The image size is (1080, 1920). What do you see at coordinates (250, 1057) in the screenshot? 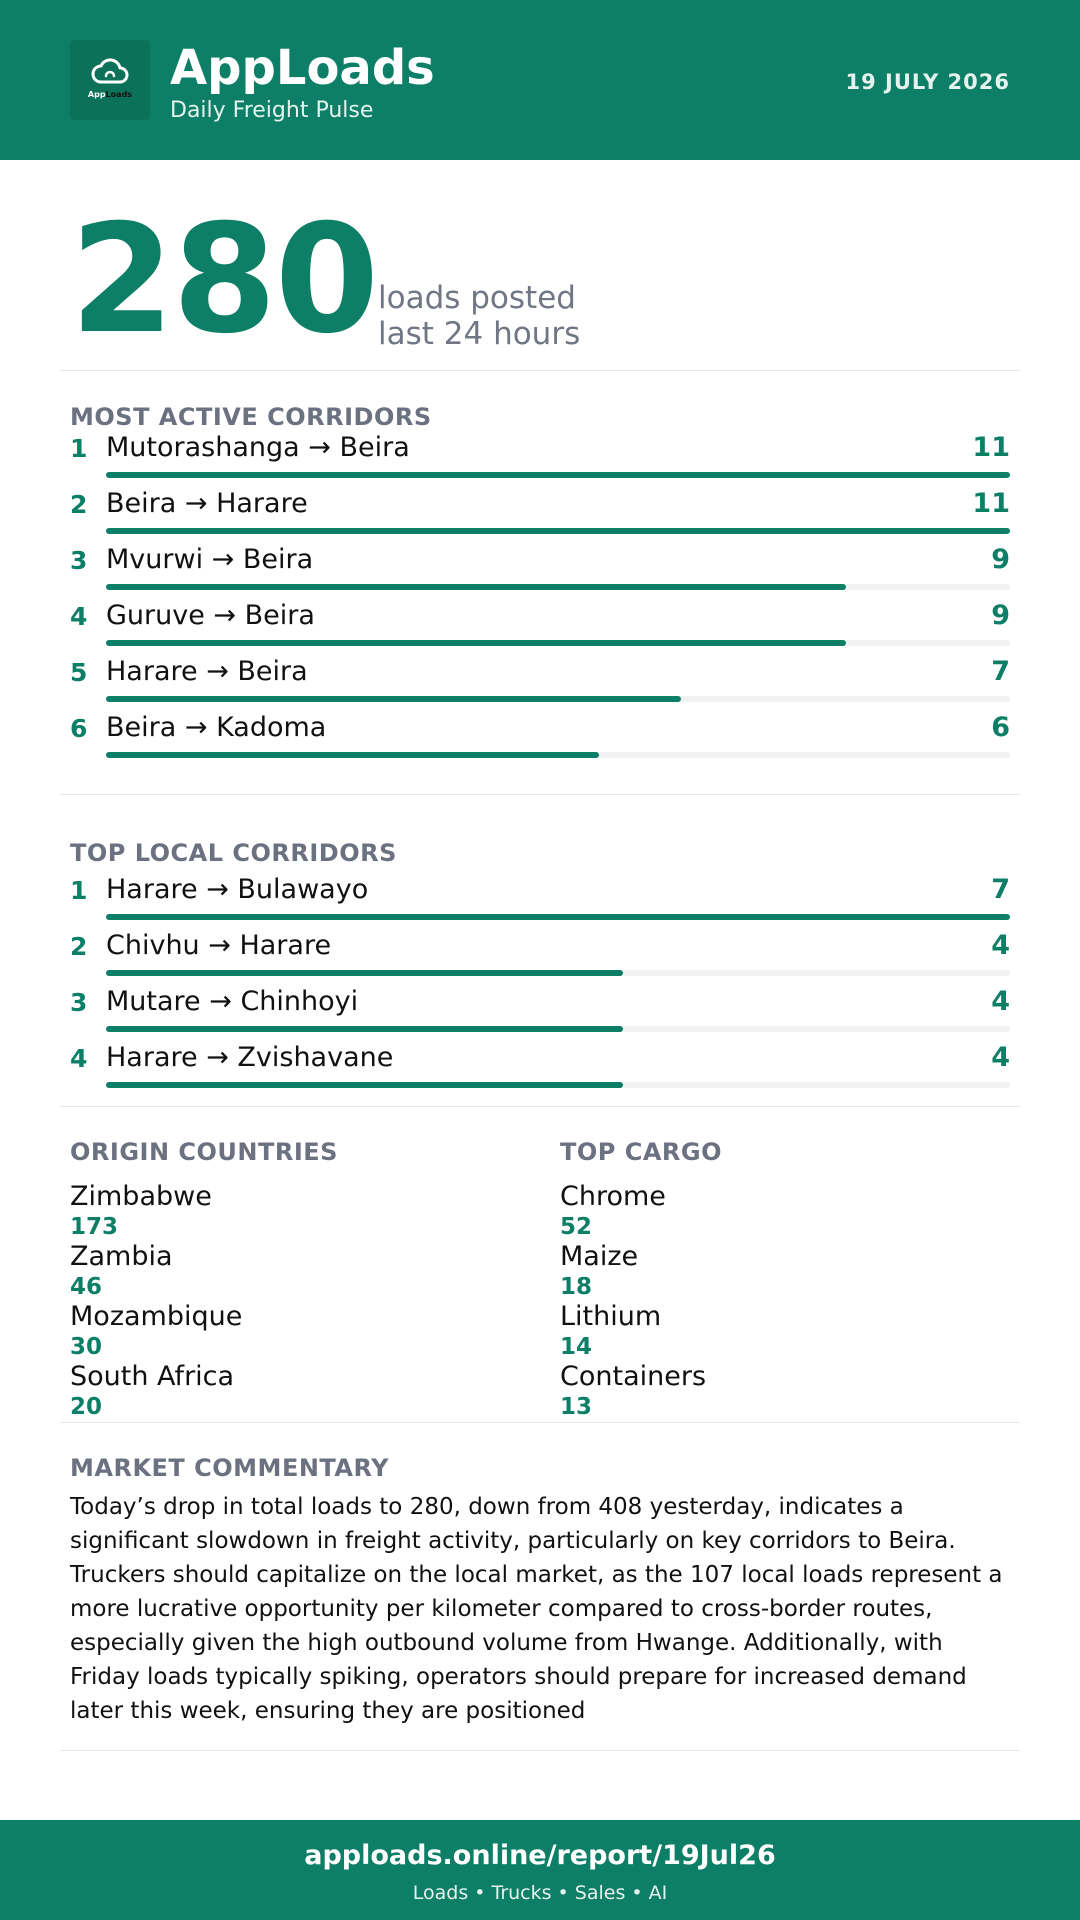
I see `corridor-route: Harare → Zvishavane` at bounding box center [250, 1057].